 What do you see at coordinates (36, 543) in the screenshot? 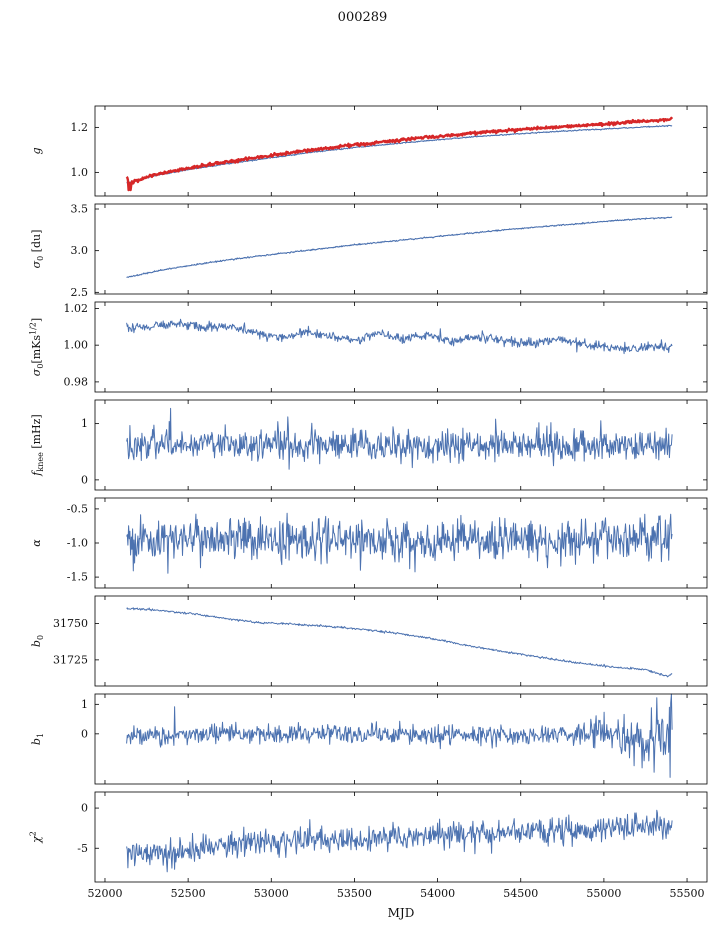
I see `y-axis-label: α` at bounding box center [36, 543].